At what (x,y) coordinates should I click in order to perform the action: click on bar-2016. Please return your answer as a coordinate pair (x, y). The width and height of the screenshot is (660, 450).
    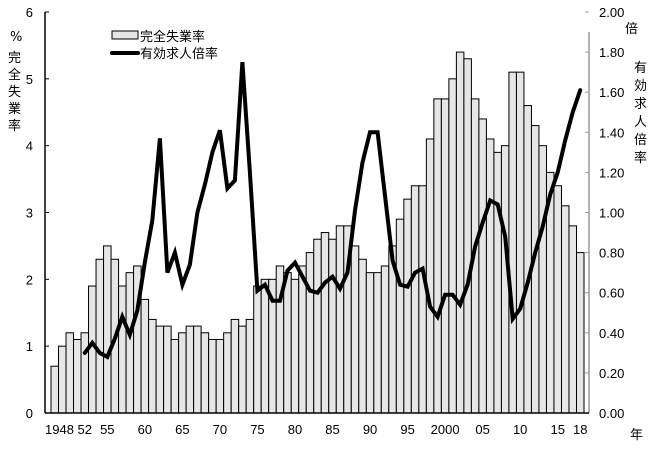
    Looking at the image, I should click on (565, 309).